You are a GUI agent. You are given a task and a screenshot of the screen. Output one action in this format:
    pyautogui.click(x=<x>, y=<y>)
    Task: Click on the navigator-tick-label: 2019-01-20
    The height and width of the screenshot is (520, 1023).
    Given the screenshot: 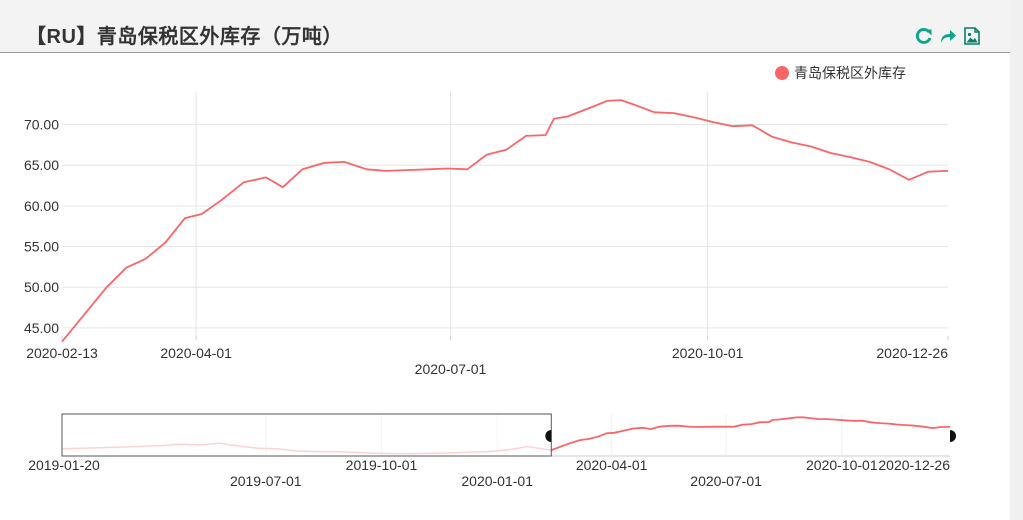 What is the action you would take?
    pyautogui.click(x=64, y=465)
    